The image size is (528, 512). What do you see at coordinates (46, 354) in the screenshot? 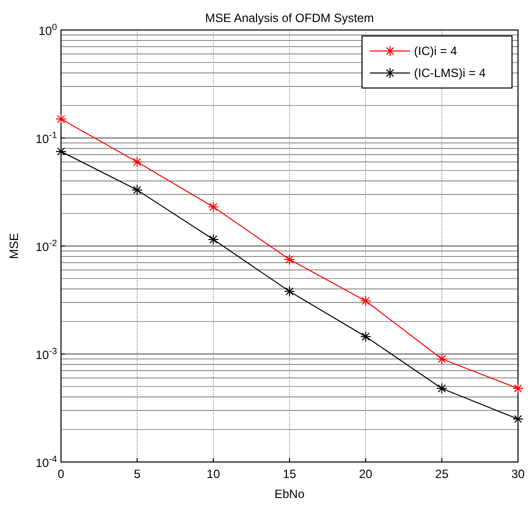
I see `y-tick-label: 10$^{-3}$` at bounding box center [46, 354].